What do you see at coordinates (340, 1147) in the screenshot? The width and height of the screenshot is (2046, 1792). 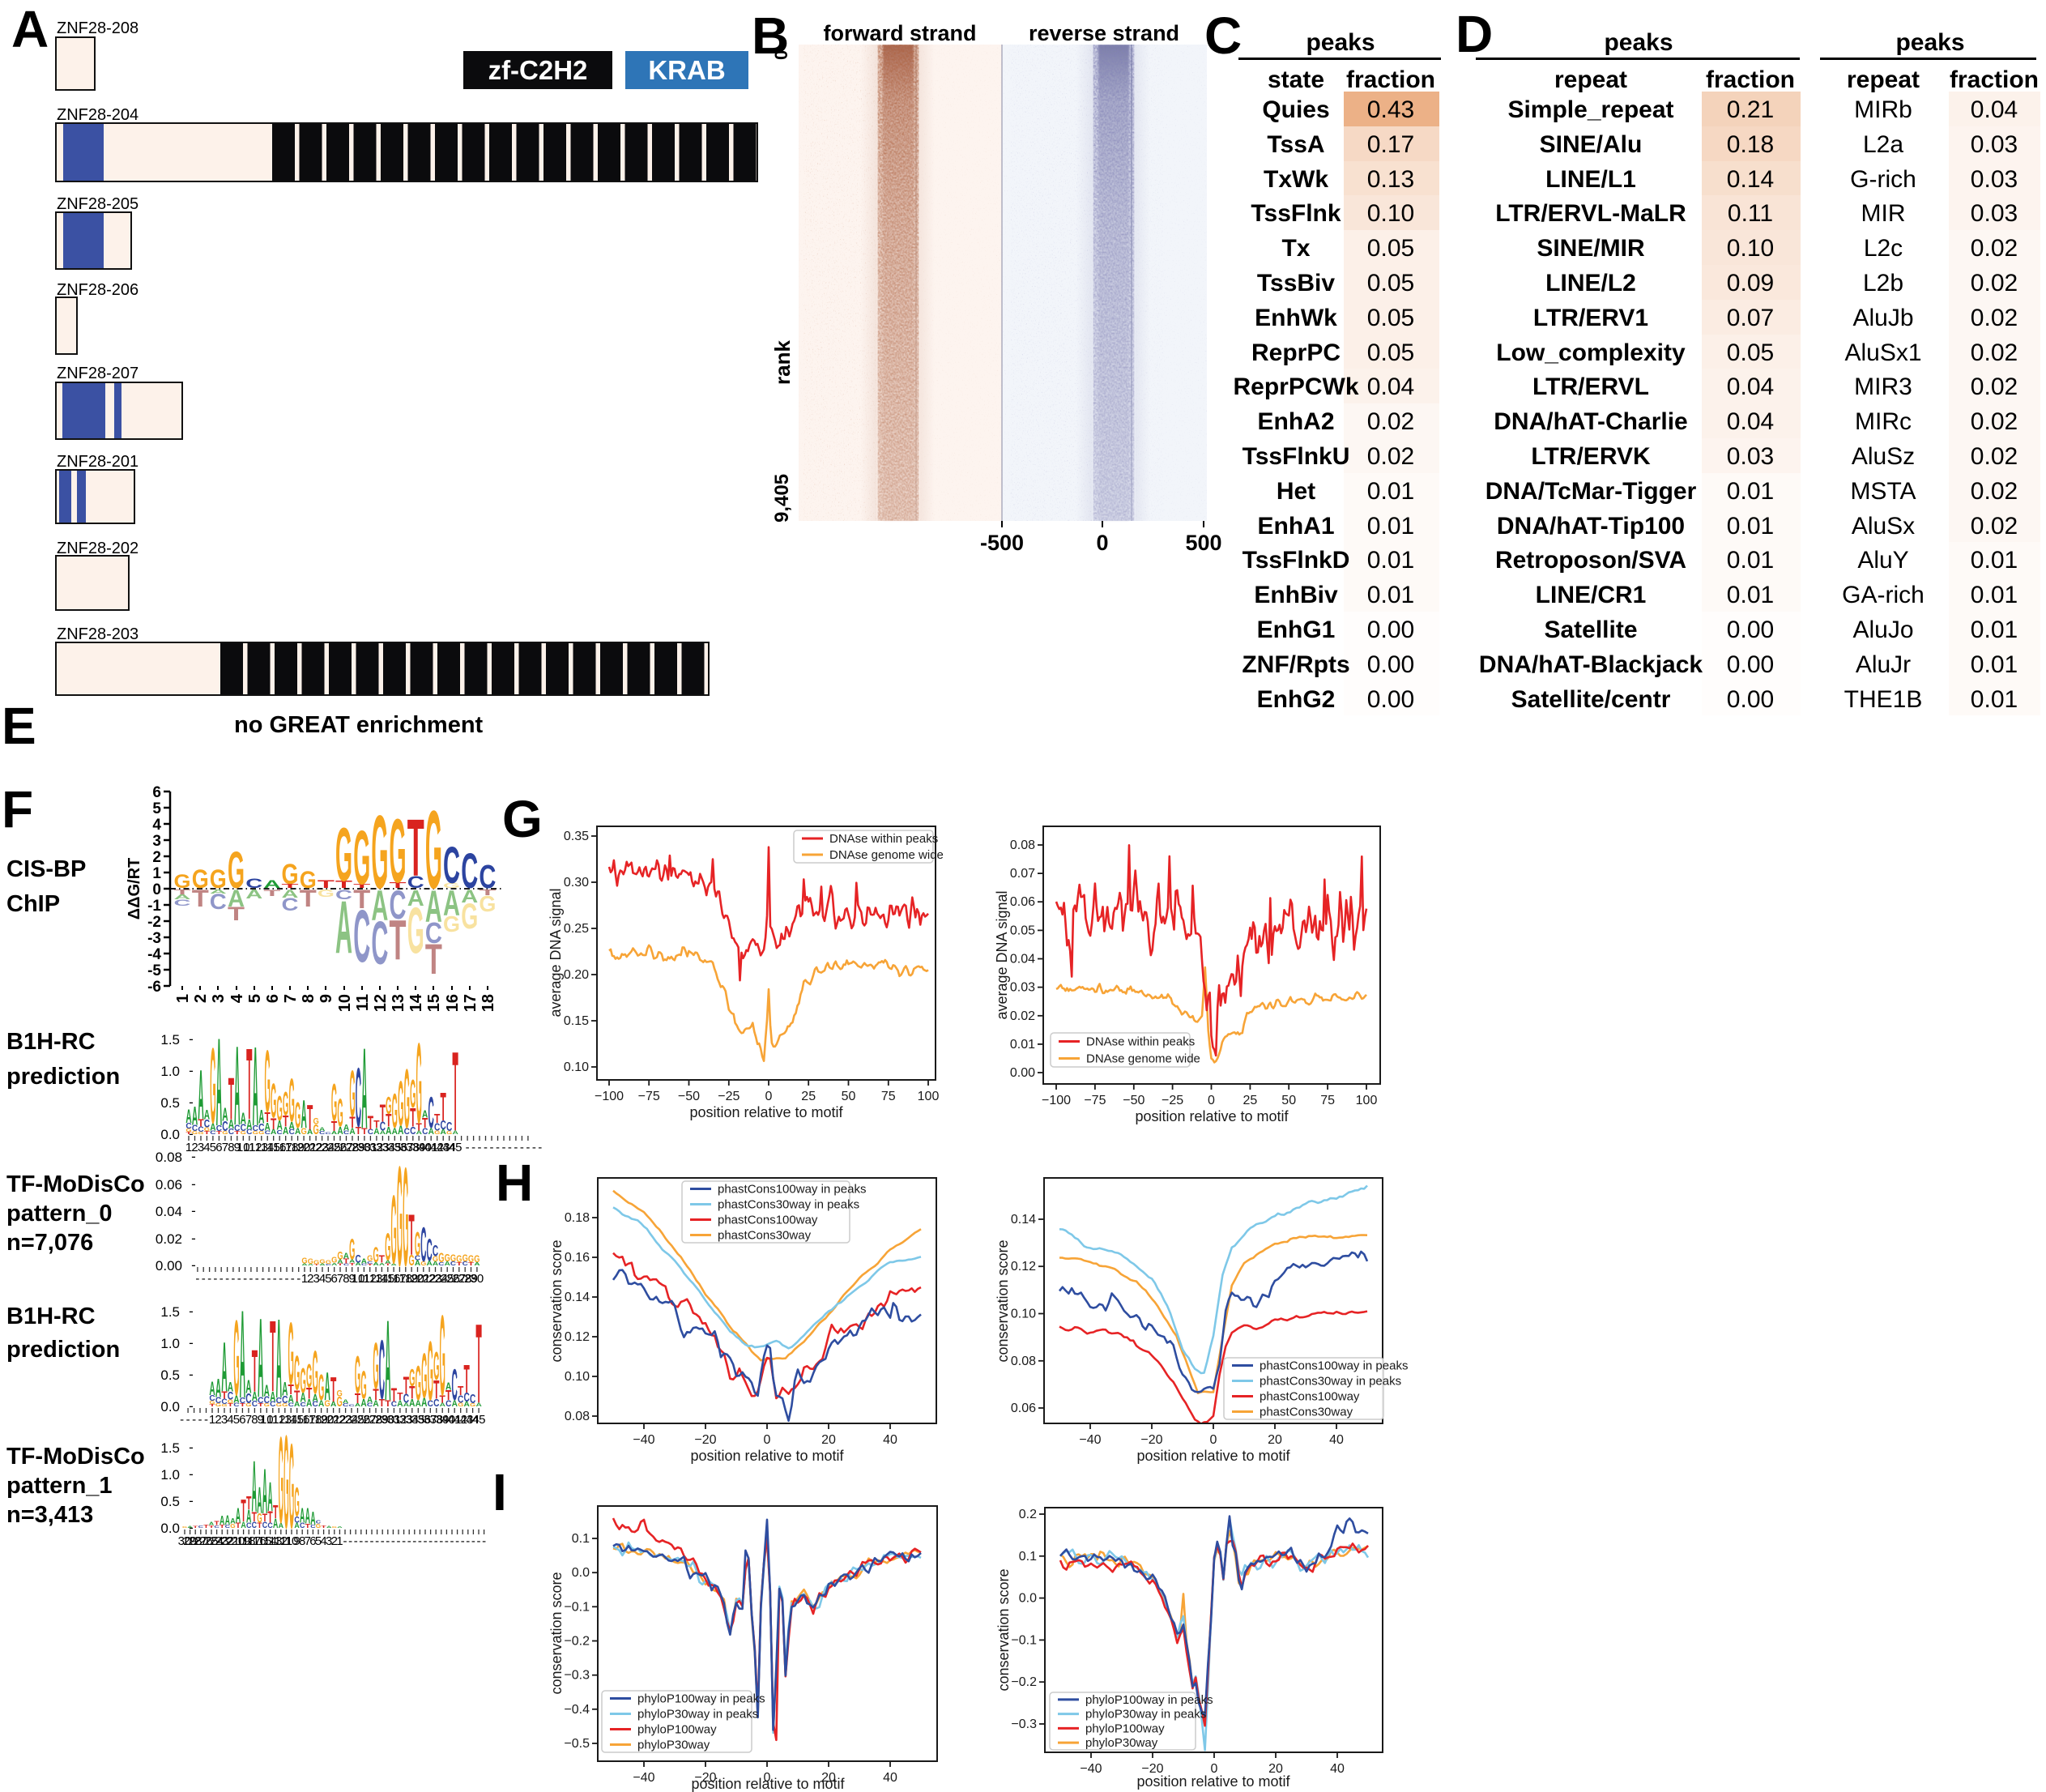 I see `svg-text: 26` at bounding box center [340, 1147].